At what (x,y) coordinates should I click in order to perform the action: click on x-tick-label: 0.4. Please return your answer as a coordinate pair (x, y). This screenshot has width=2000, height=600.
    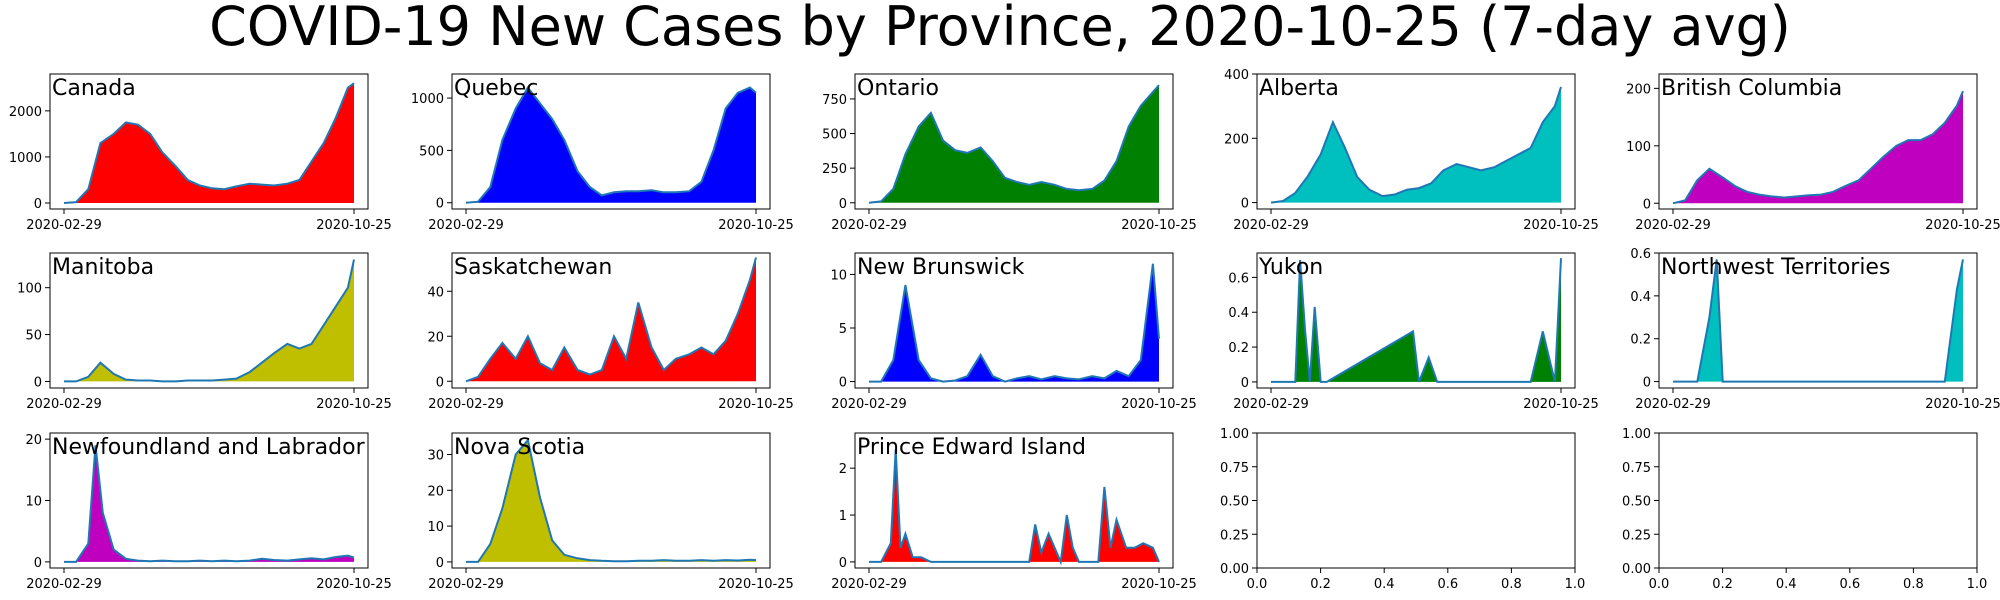
    Looking at the image, I should click on (1786, 584).